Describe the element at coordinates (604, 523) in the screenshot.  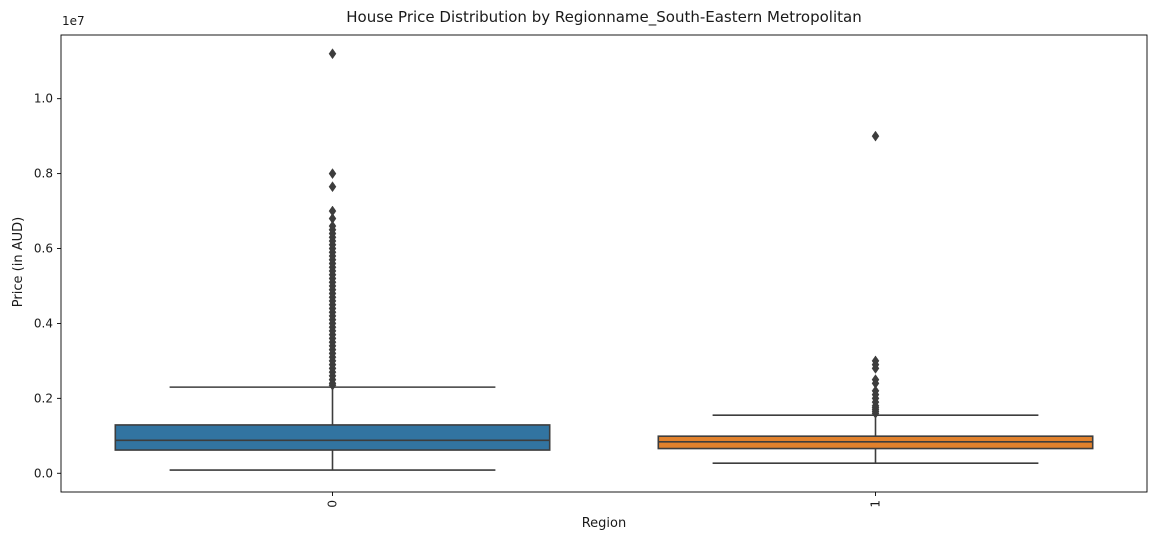
I see `x-axis-title: Region` at that location.